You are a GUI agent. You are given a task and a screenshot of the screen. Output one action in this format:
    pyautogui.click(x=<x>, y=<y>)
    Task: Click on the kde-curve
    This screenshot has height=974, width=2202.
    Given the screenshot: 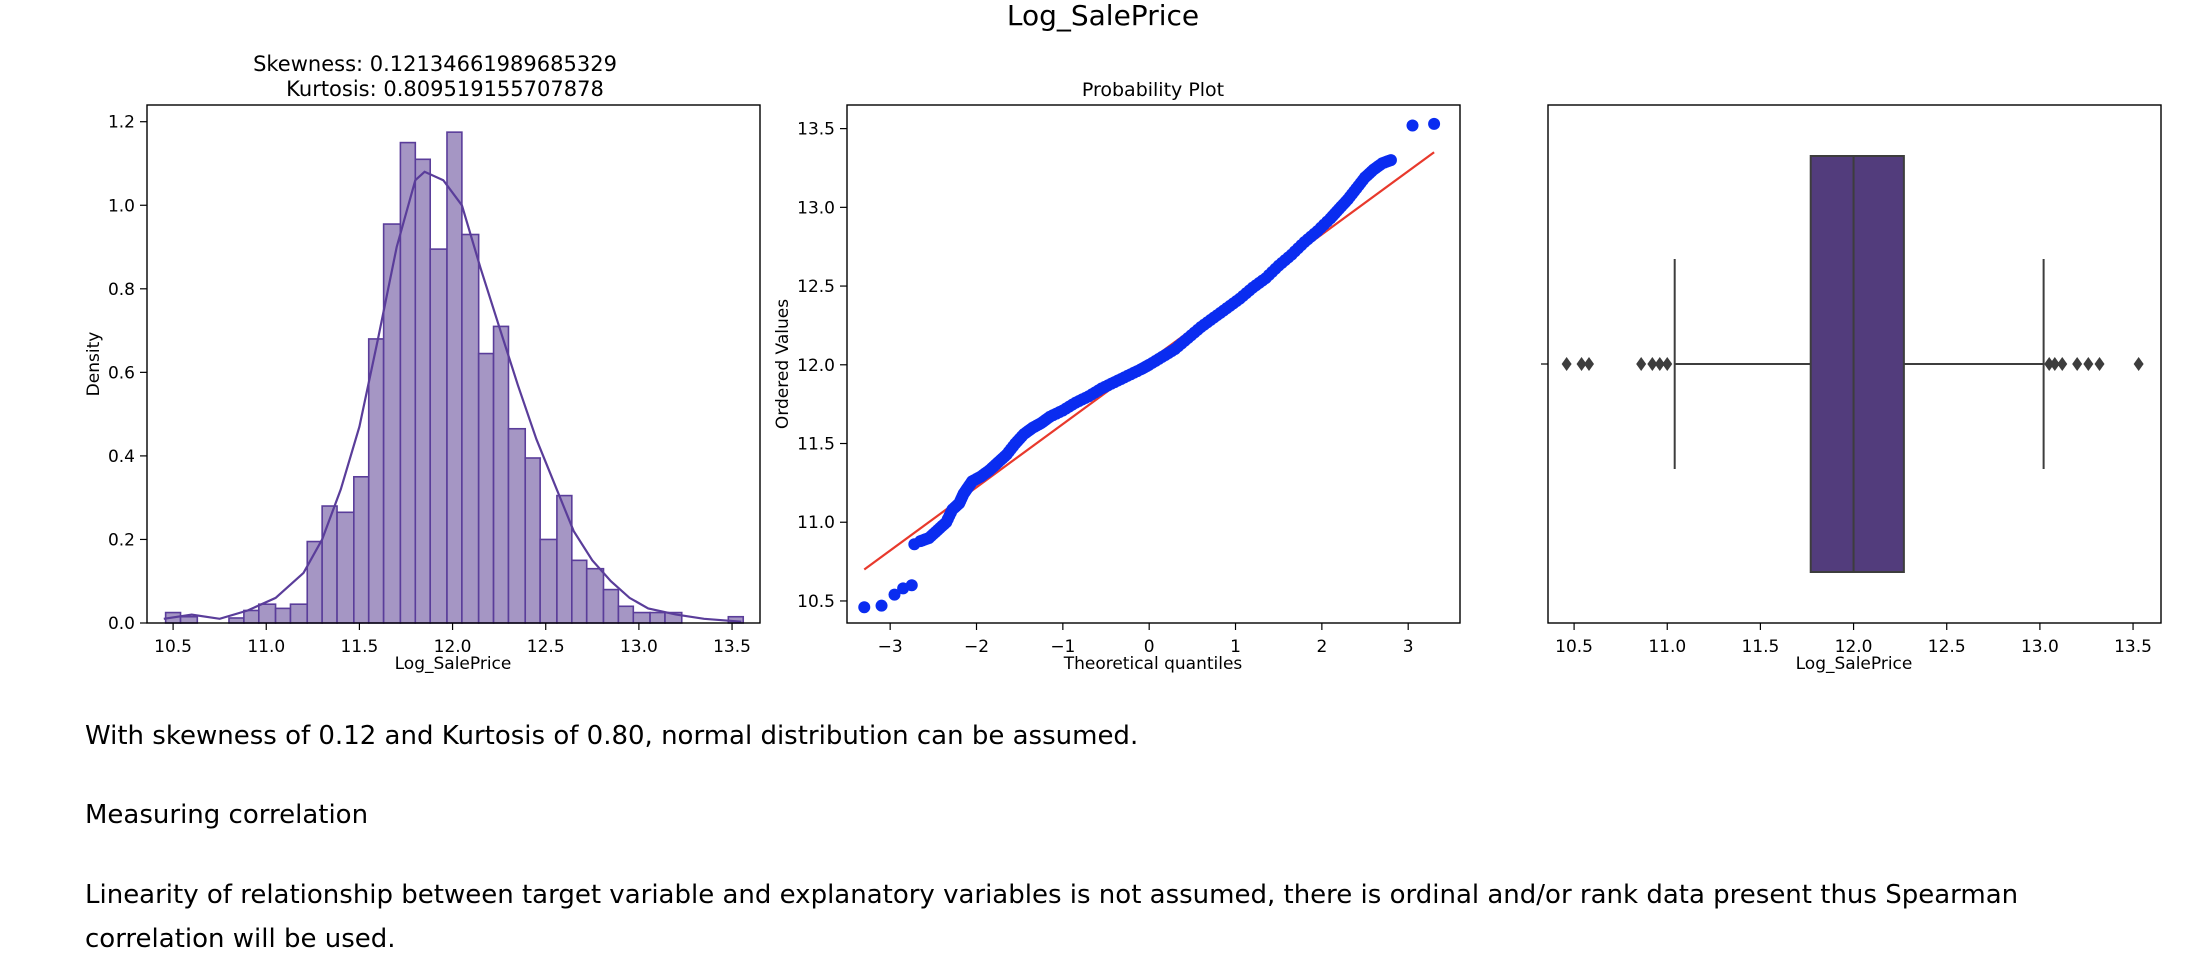 What is the action you would take?
    pyautogui.click(x=452, y=396)
    